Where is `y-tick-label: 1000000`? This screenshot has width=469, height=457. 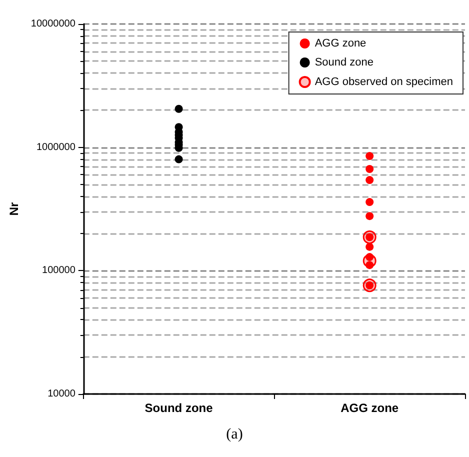
y-tick-label: 1000000 is located at coordinates (56, 147).